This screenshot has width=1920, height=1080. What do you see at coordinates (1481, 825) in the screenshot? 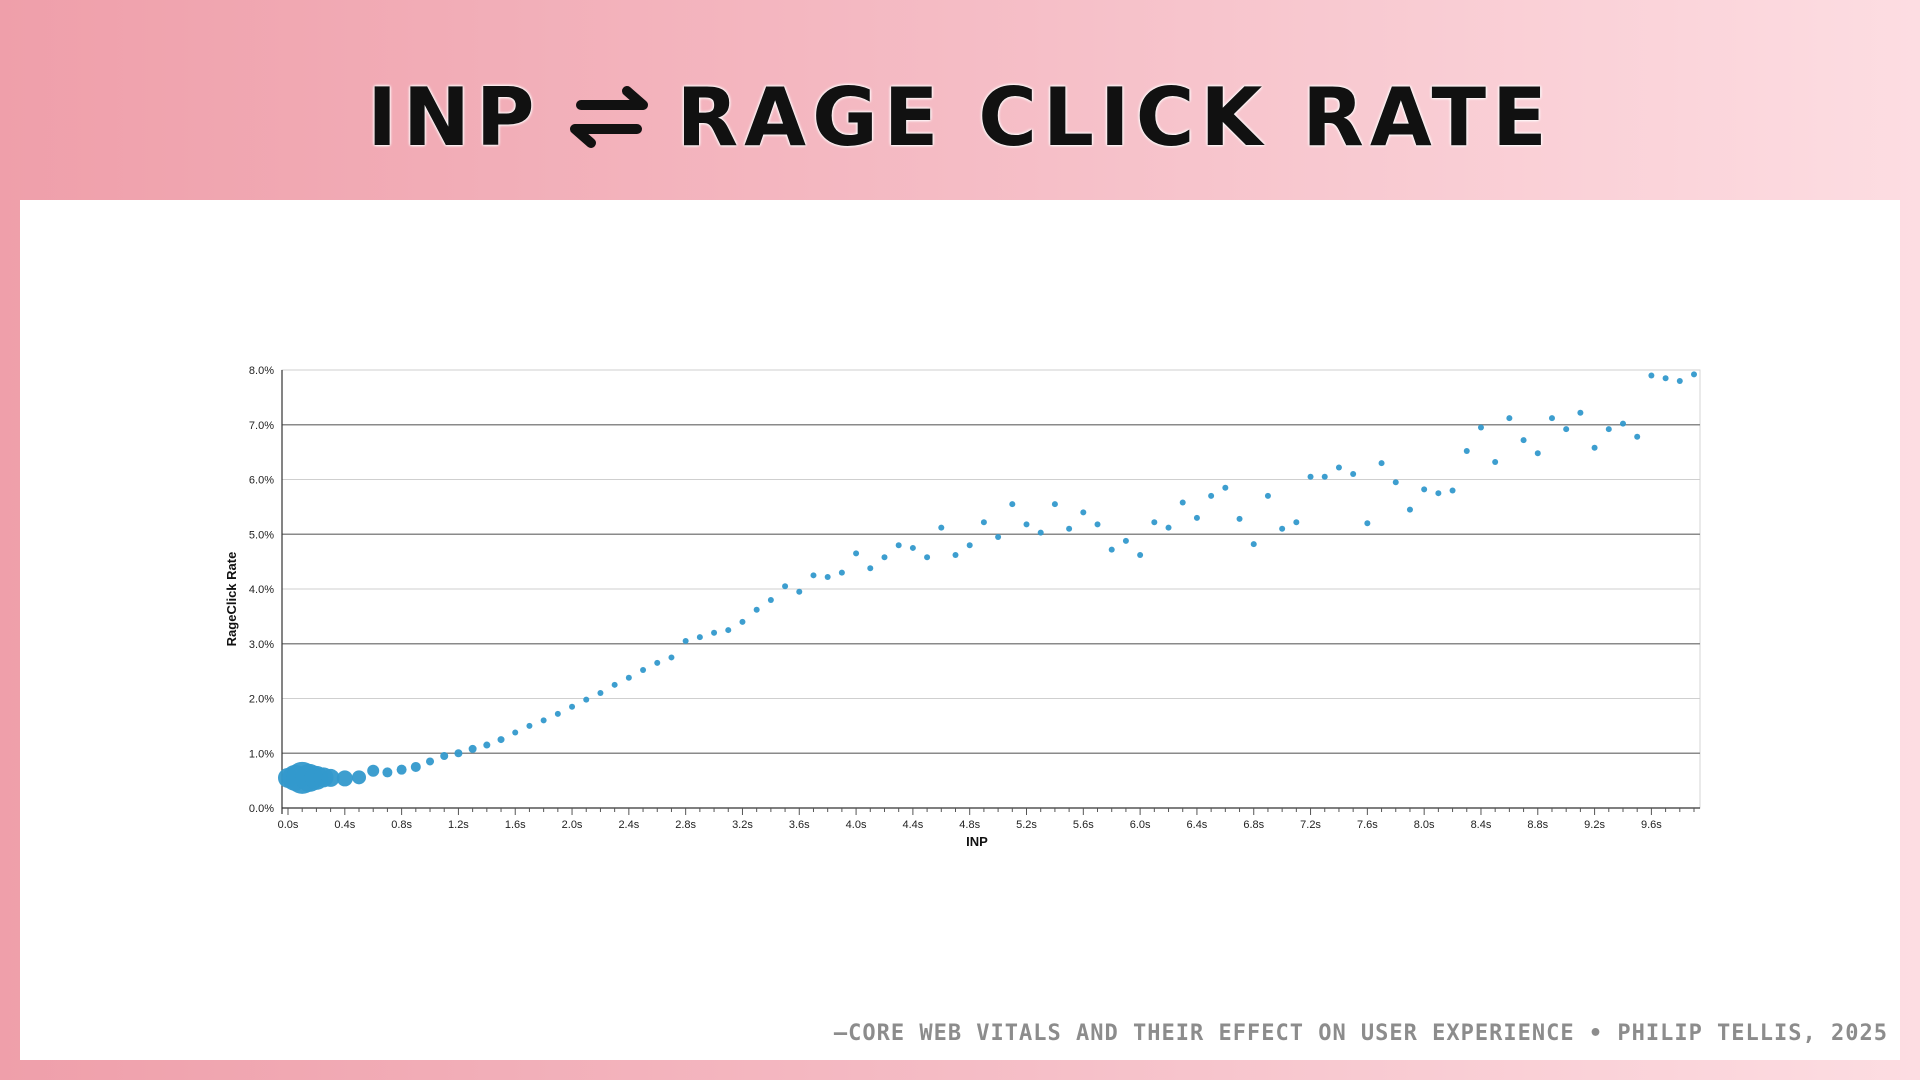
I see `x-tick-label: 8.4s` at bounding box center [1481, 825].